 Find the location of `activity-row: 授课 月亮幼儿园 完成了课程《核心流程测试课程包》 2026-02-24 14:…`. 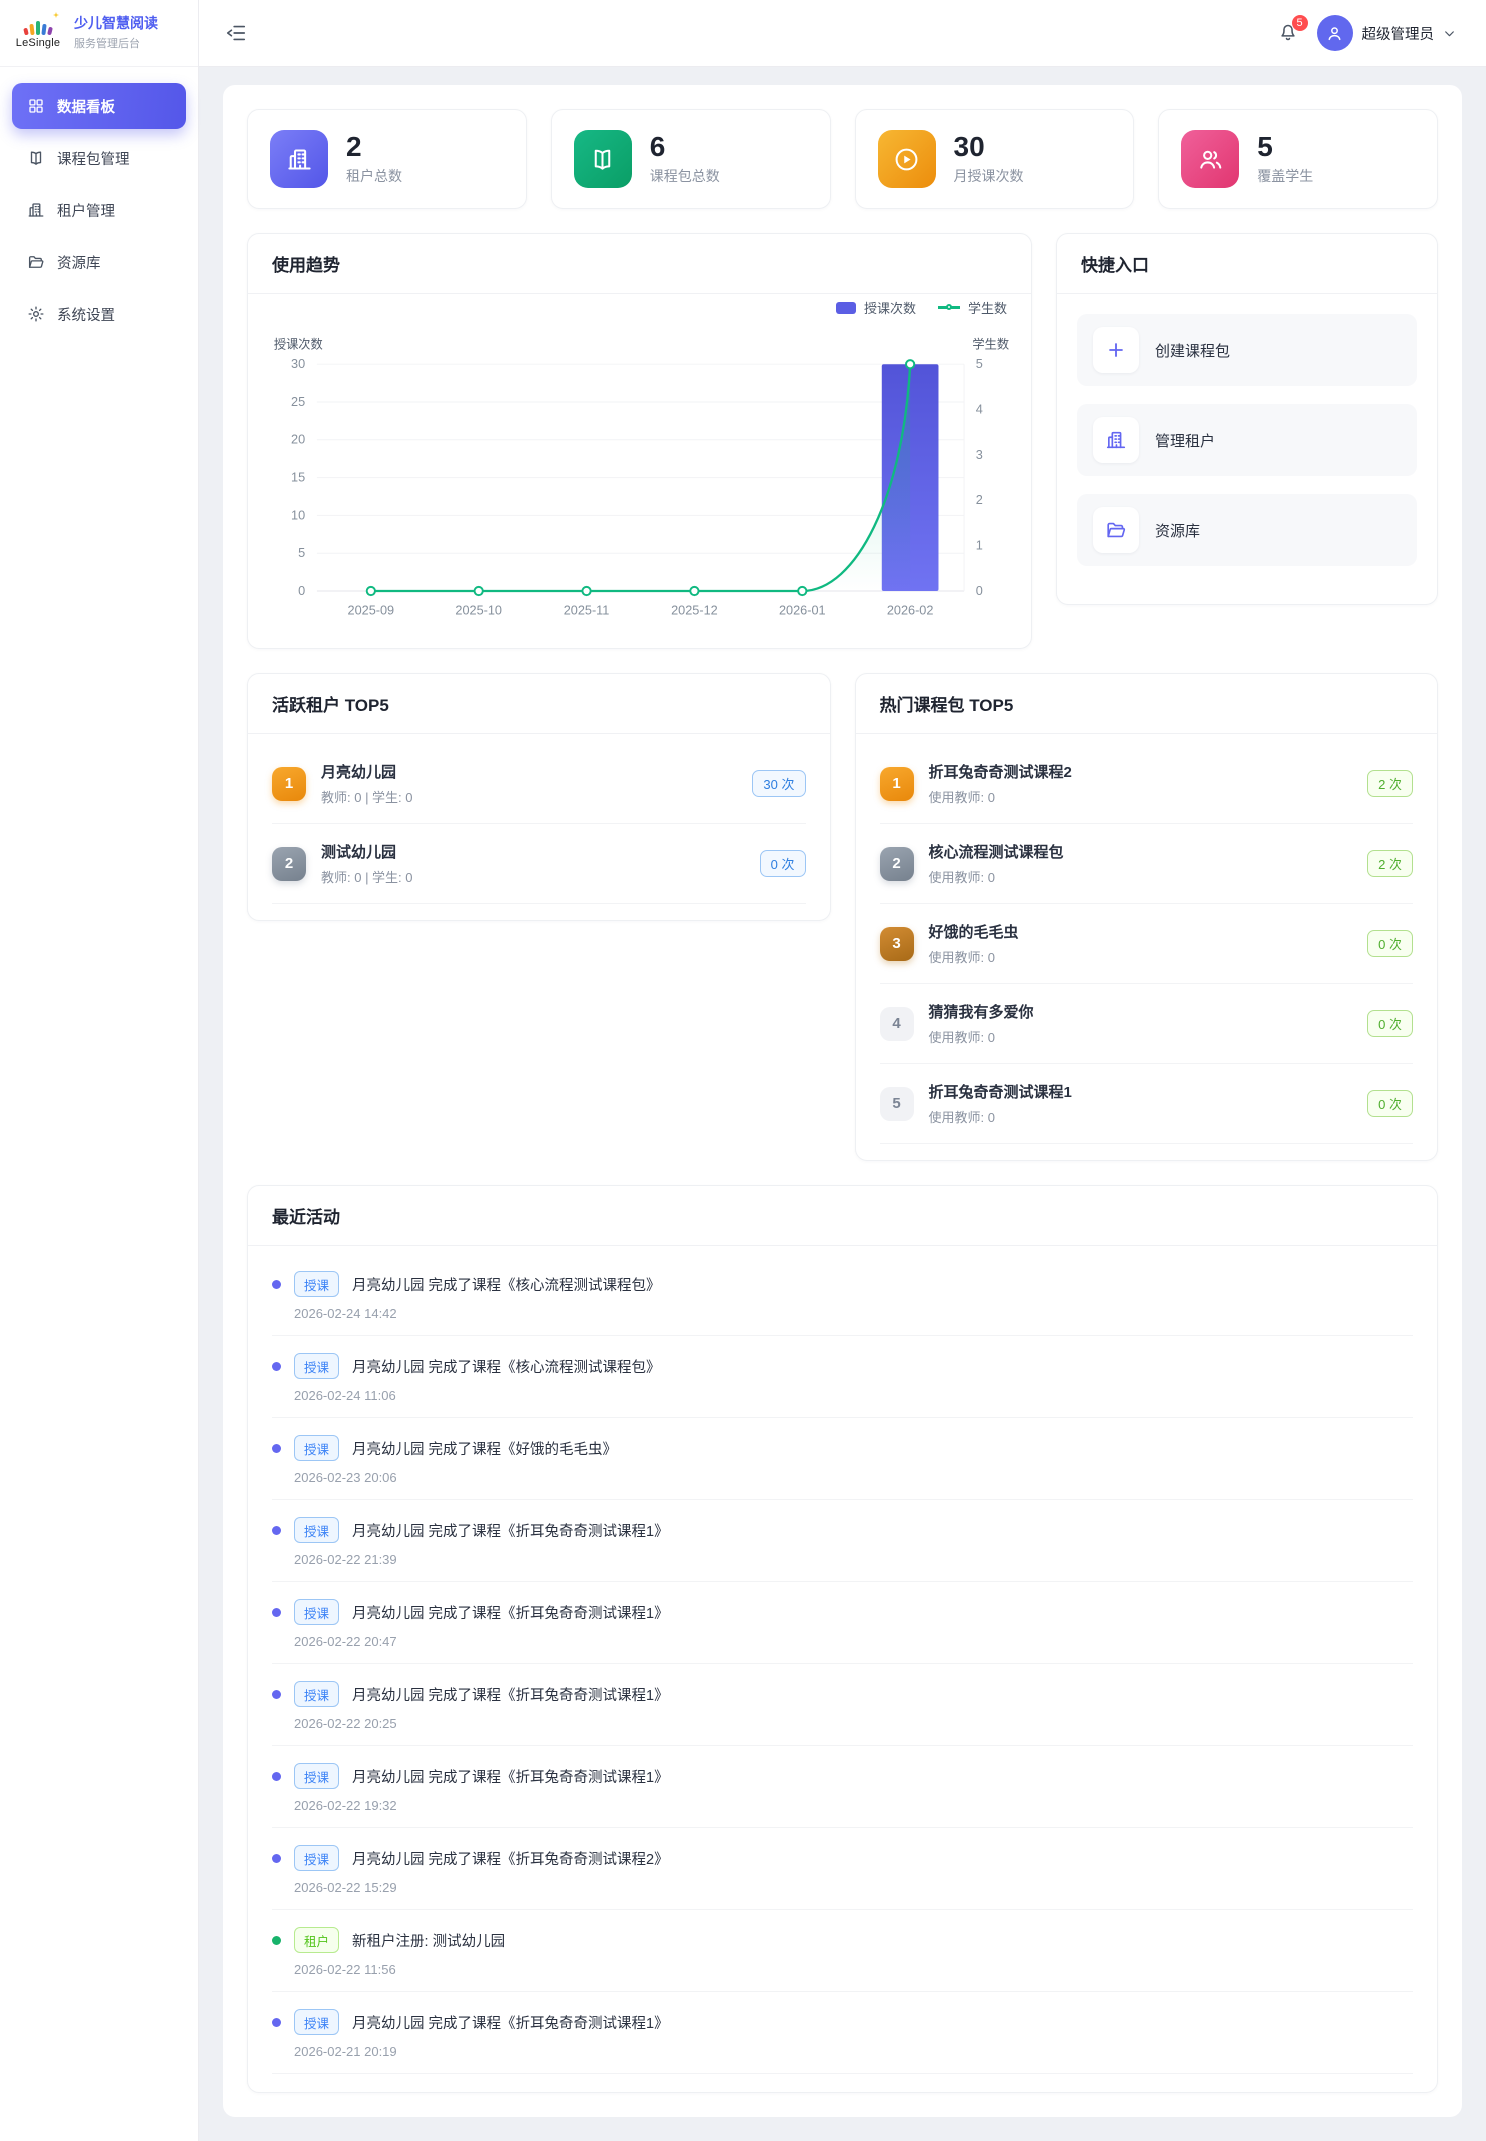

activity-row: 授课 月亮幼儿园 完成了课程《核心流程测试课程包》 2026-02-24 14:… is located at coordinates (842, 1295).